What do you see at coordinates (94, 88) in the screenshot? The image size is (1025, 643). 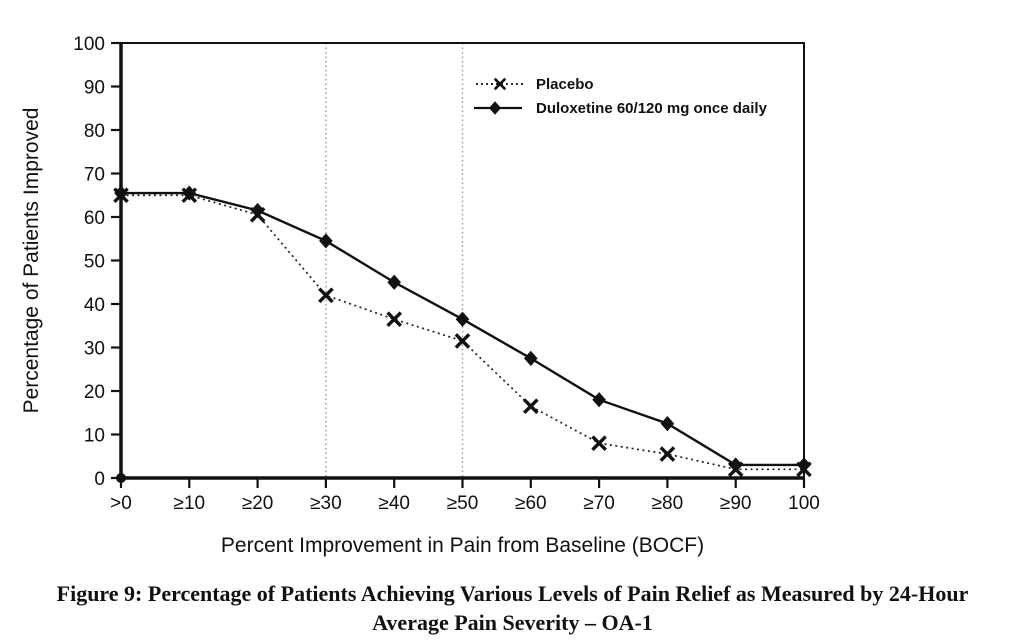 I see `y-tick-label: 90` at bounding box center [94, 88].